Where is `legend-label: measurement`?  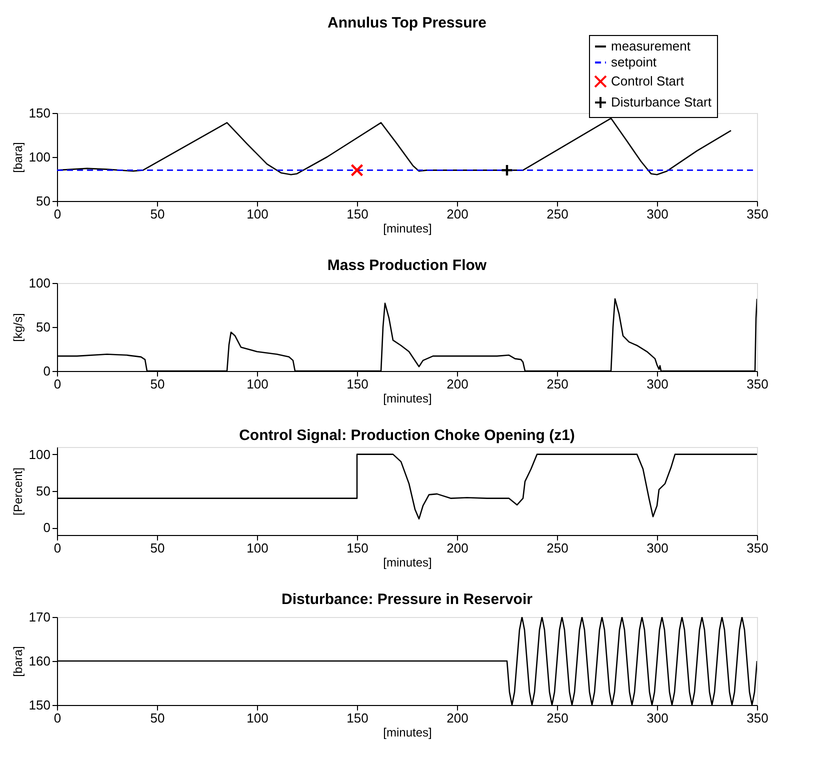 legend-label: measurement is located at coordinates (651, 46).